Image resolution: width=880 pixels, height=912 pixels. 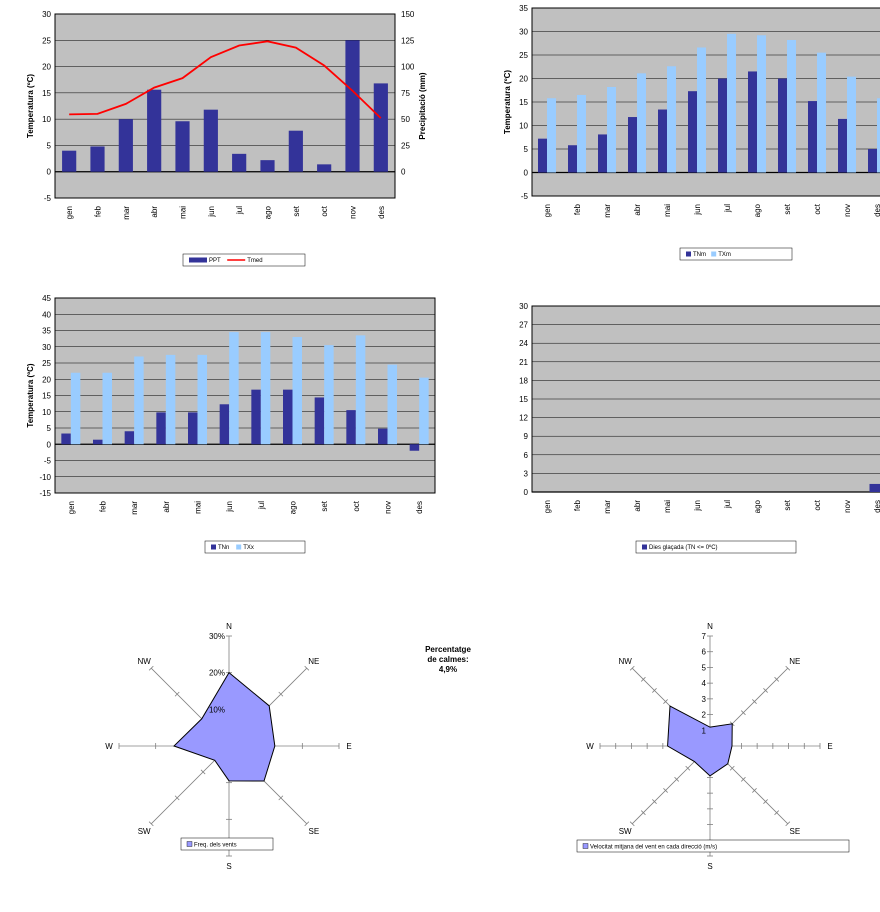 I want to click on y-tick-label: 15, so click(x=523, y=399).